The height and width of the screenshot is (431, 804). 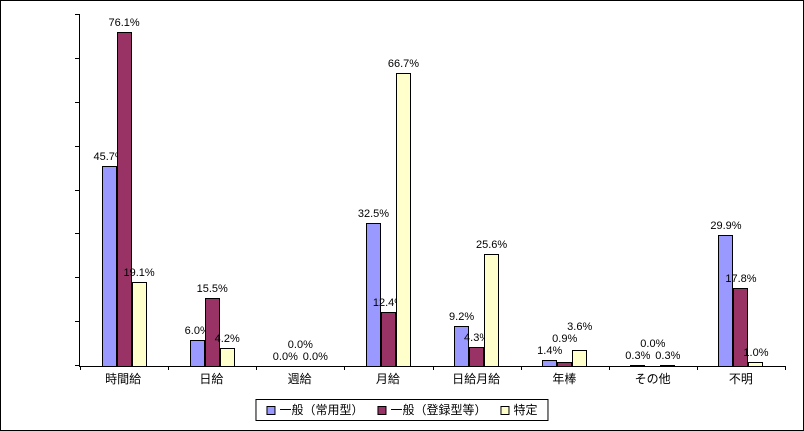 What do you see at coordinates (550, 350) in the screenshot?
I see `value-label: 1.4%` at bounding box center [550, 350].